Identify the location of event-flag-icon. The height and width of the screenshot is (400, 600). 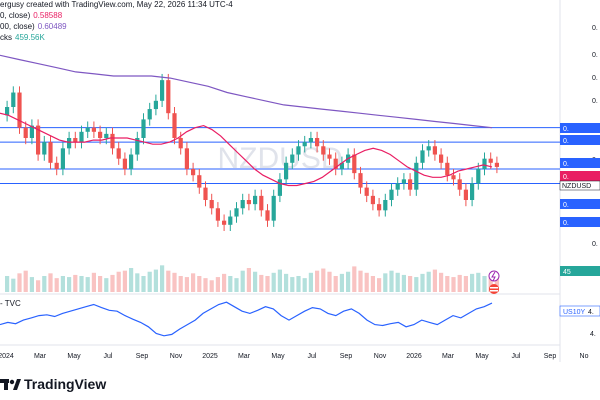
(494, 289).